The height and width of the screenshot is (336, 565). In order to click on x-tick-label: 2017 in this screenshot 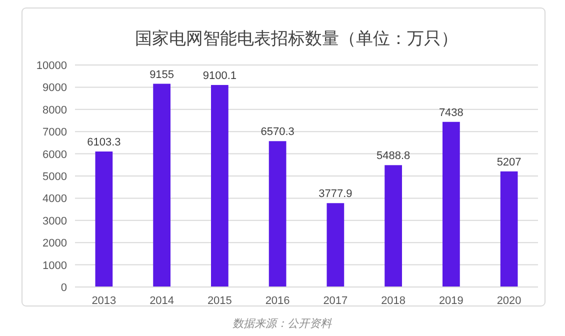, I will do `click(335, 301)`.